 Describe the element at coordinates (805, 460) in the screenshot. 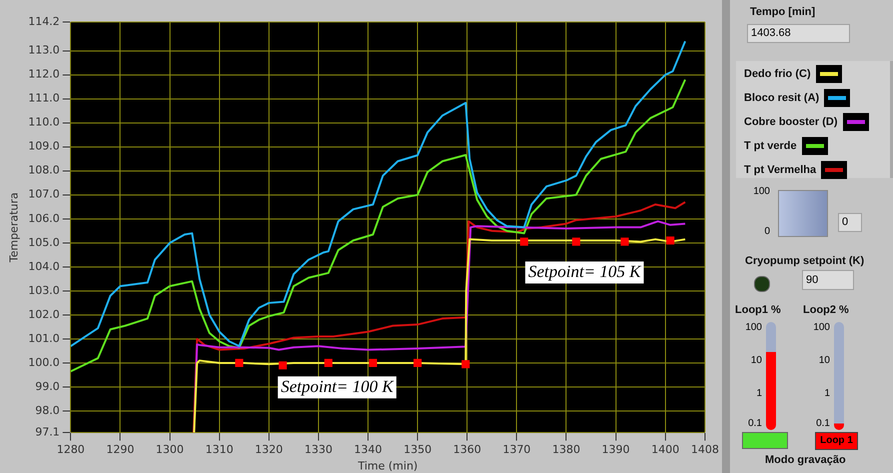

I see `text: Modo gravação` at that location.